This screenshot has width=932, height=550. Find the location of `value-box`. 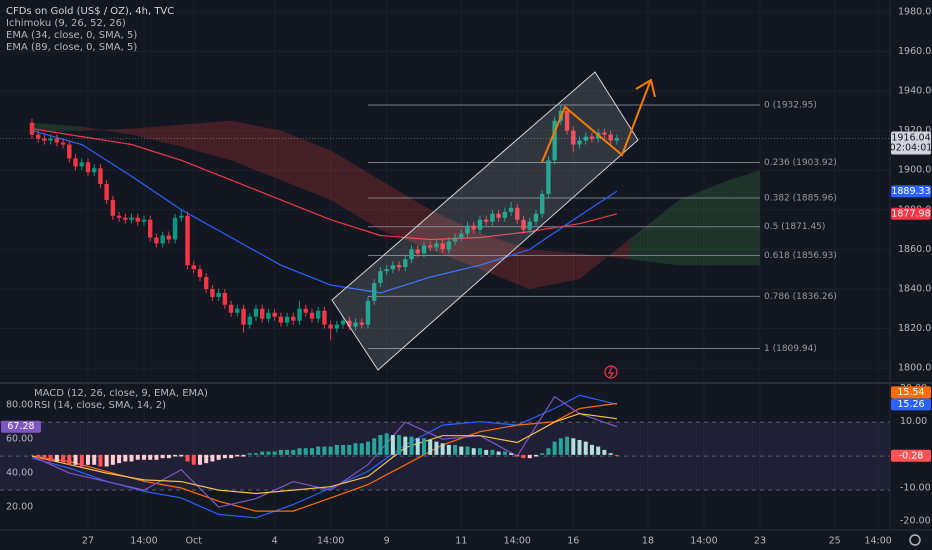

value-box is located at coordinates (911, 404).